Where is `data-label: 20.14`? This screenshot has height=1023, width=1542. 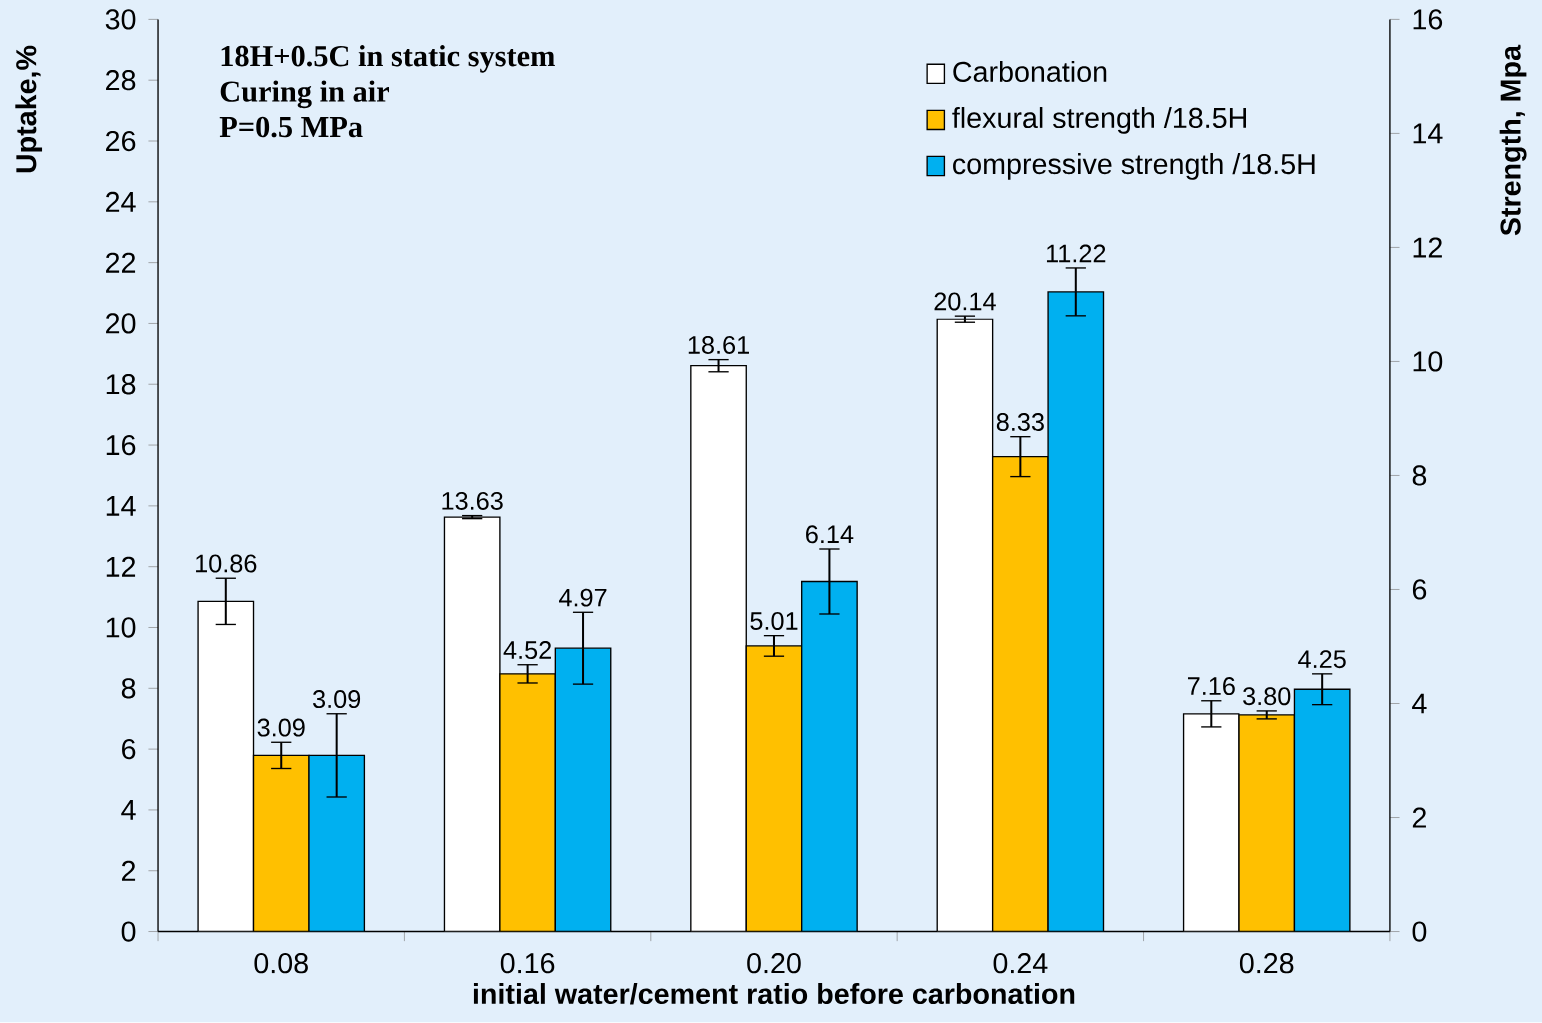 data-label: 20.14 is located at coordinates (965, 301).